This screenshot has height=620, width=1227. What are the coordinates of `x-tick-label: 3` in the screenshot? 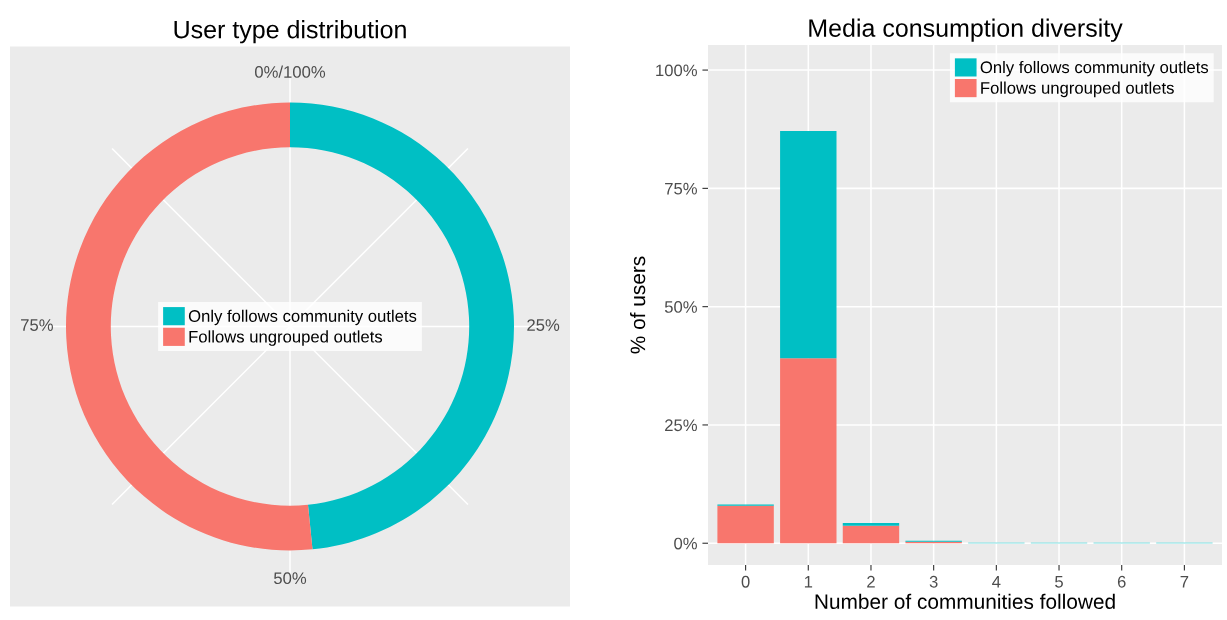 It's located at (933, 581).